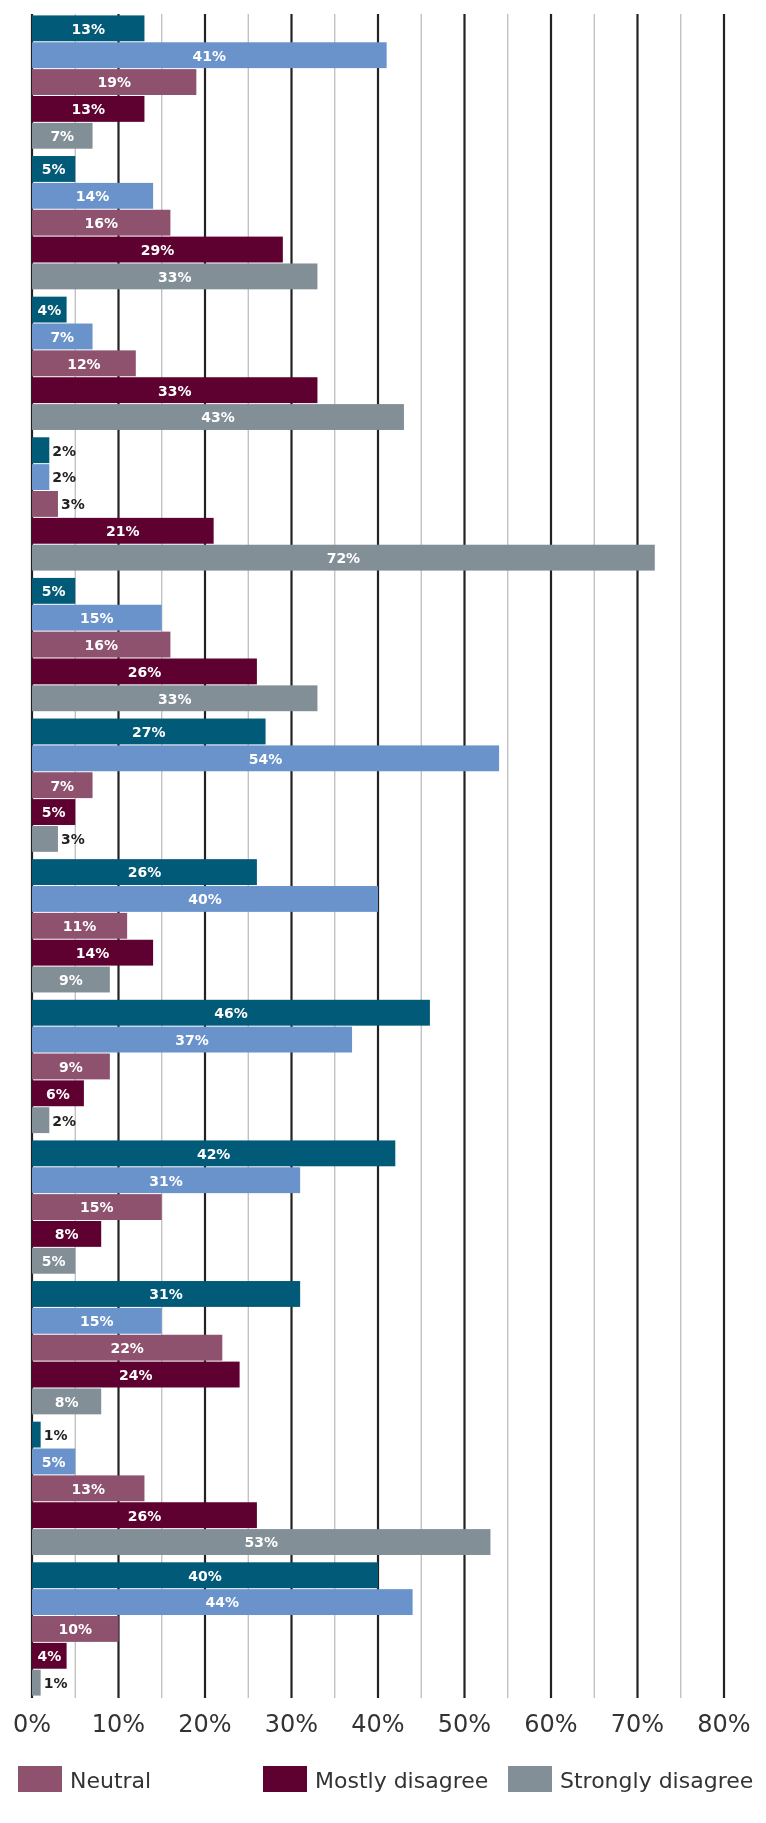 This screenshot has width=766, height=1823. I want to click on x-tick-label: 70%, so click(637, 1724).